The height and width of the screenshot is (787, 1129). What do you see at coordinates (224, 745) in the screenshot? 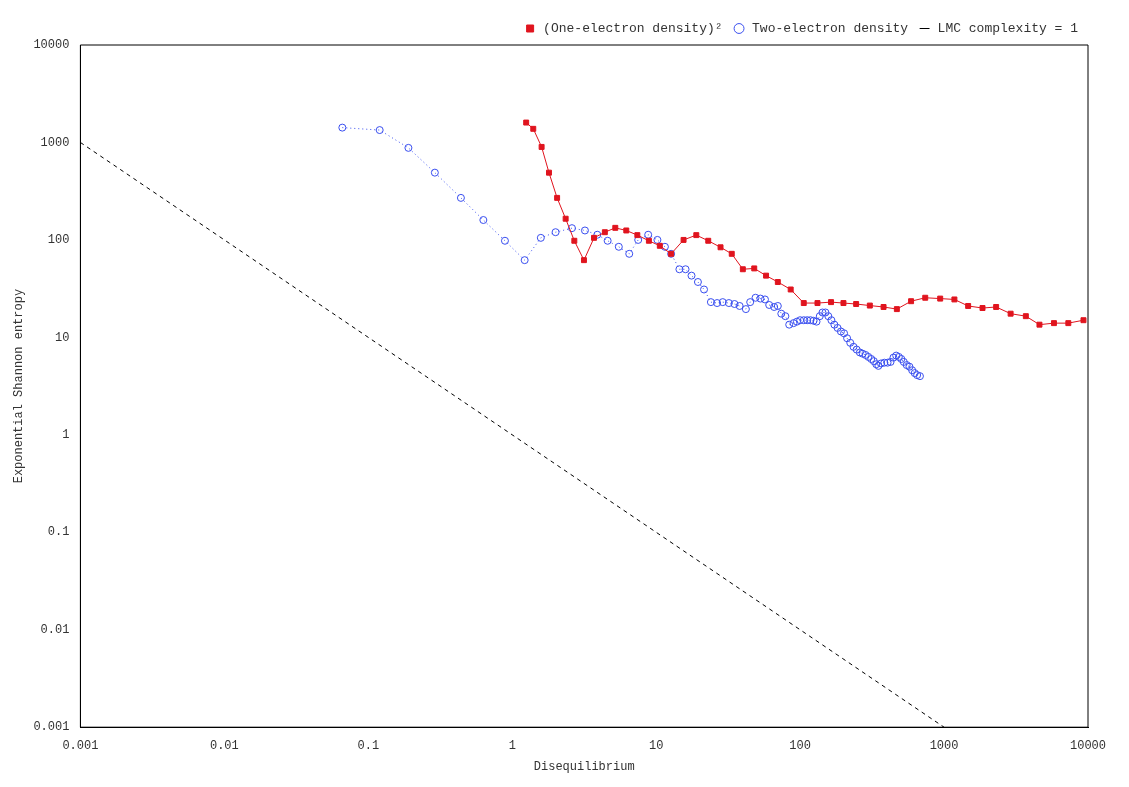
I see `x-tick-label: 0.01` at bounding box center [224, 745].